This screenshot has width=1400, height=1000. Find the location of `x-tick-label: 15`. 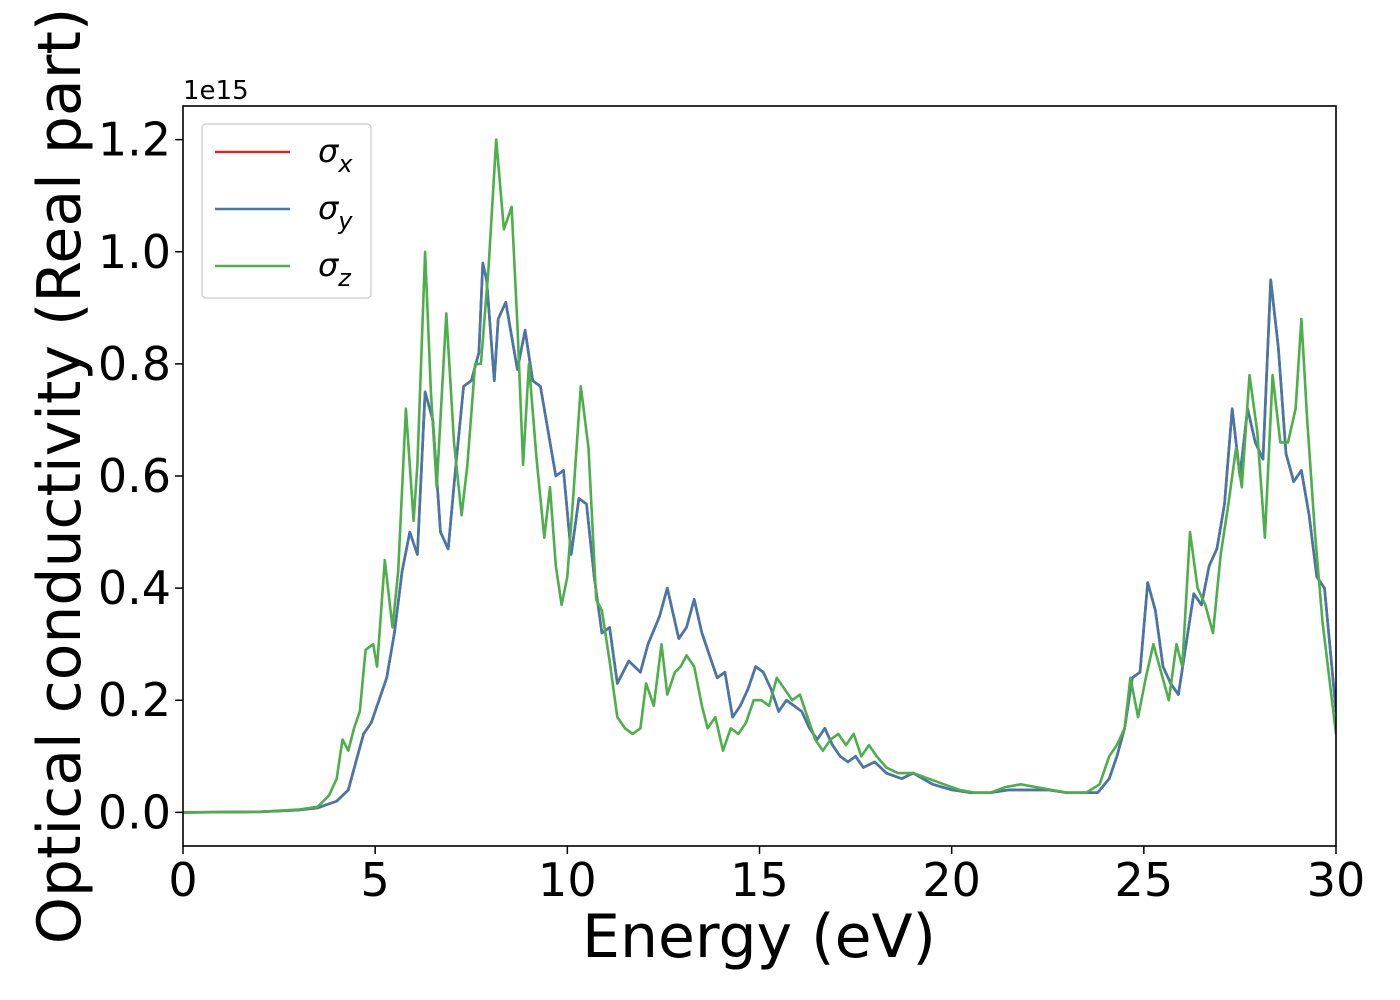

x-tick-label: 15 is located at coordinates (759, 880).